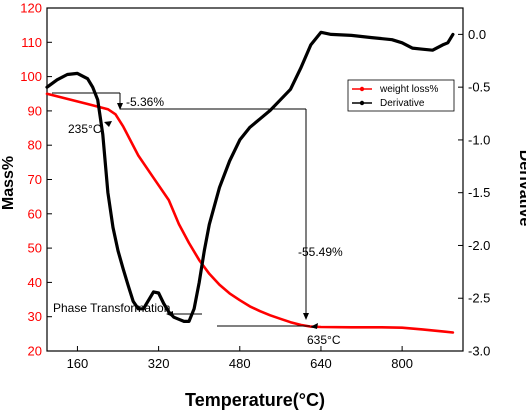  Describe the element at coordinates (255, 400) in the screenshot. I see `x-axis-title: Temperature(°C)` at that location.